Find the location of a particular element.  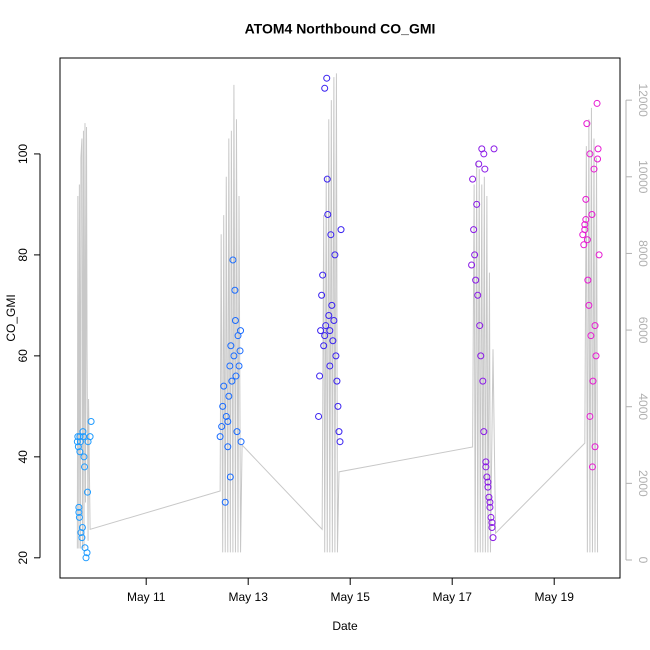

x-tick-label: May 15 is located at coordinates (351, 597).